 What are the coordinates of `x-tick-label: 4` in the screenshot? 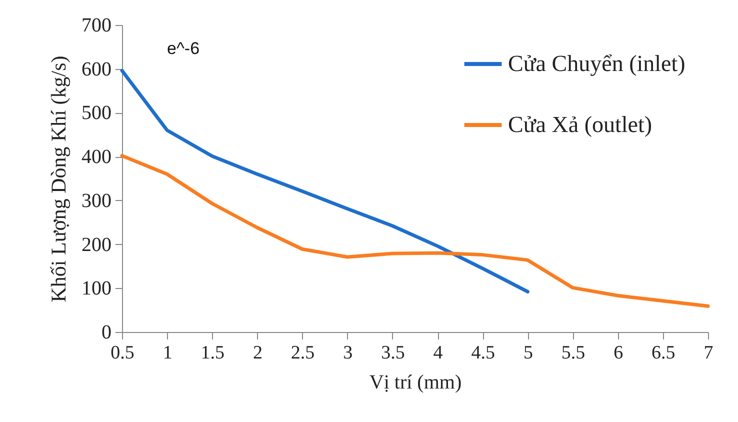 It's located at (438, 353).